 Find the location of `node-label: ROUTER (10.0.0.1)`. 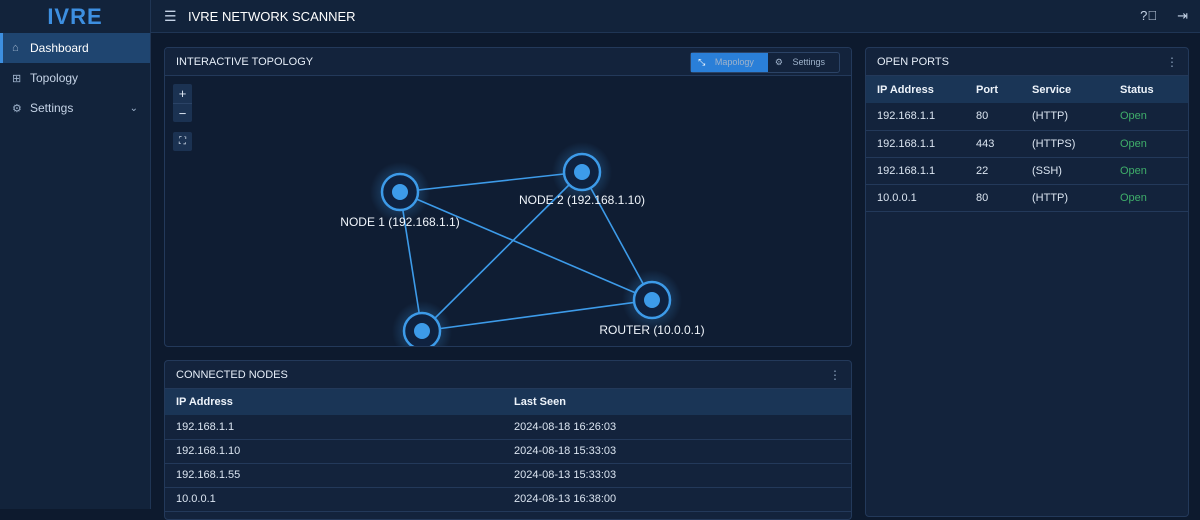

node-label: ROUTER (10.0.0.1) is located at coordinates (651, 330).